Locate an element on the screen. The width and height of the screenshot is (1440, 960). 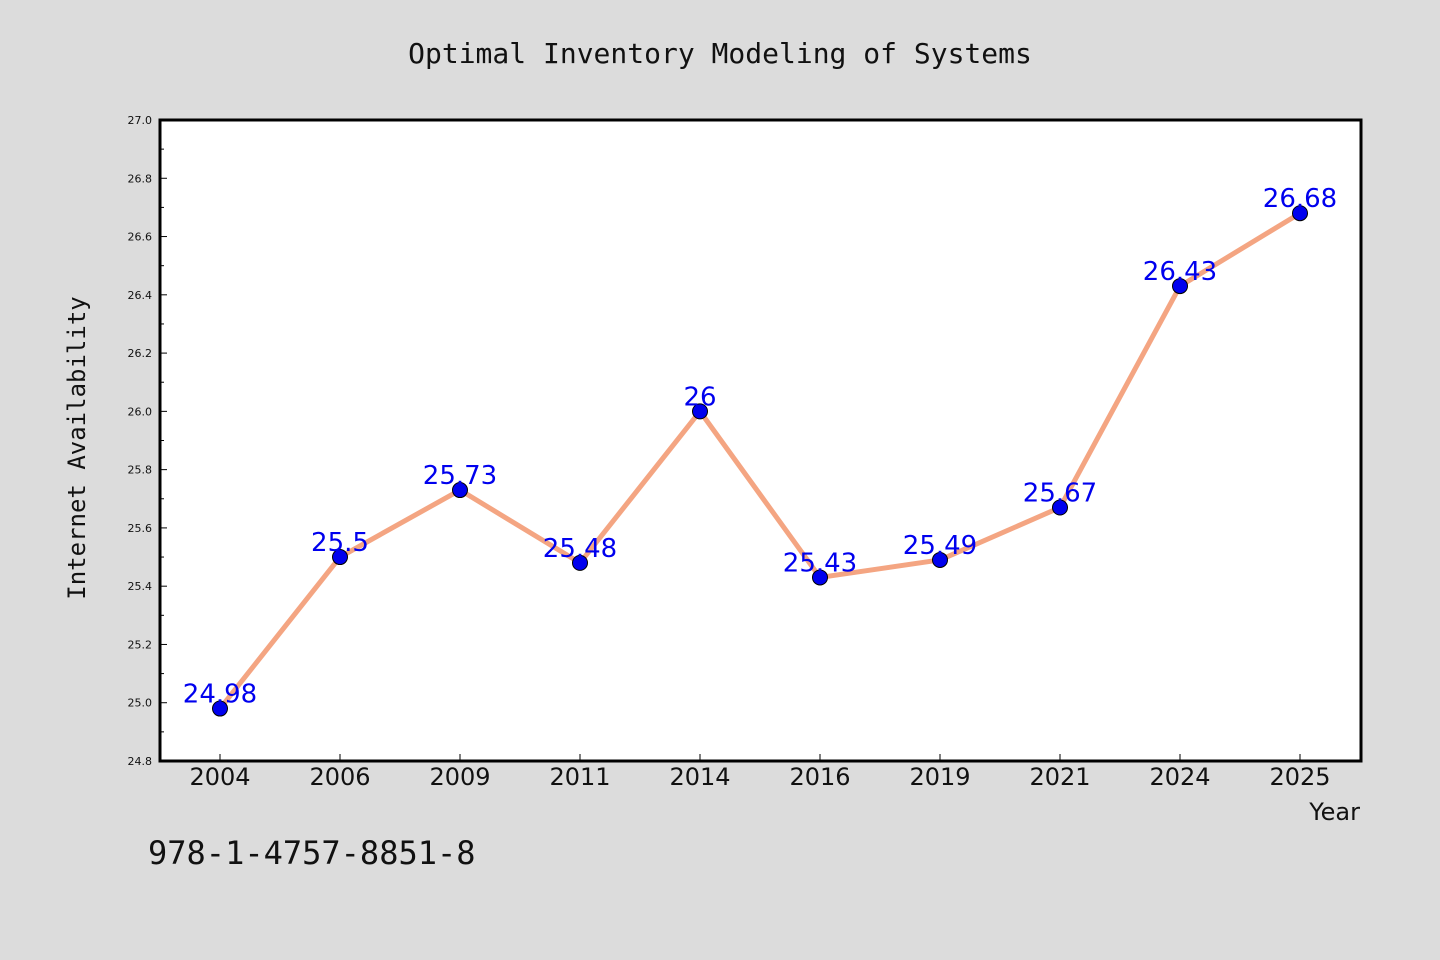
data-label: 26.68 is located at coordinates (1300, 199).